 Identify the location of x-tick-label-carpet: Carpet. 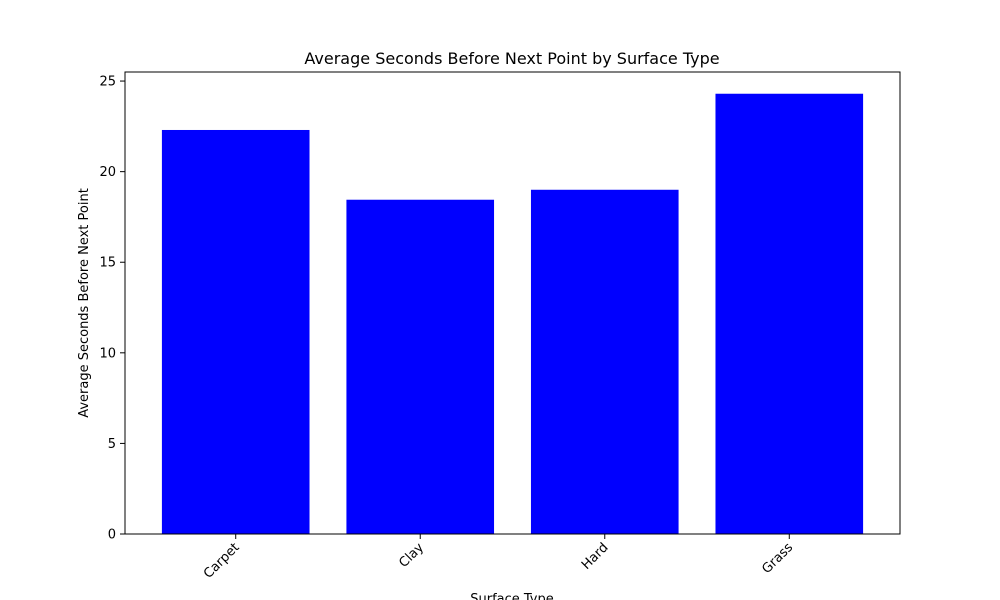
(222, 561).